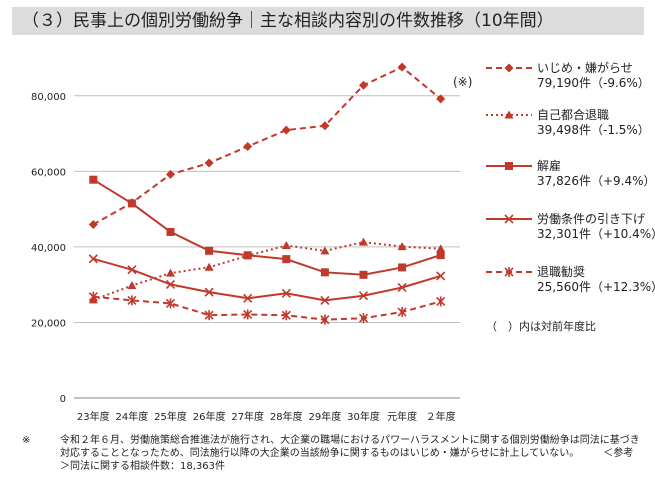 This screenshot has height=483, width=655. Describe the element at coordinates (462, 82) in the screenshot. I see `note-mark: (※)` at that location.